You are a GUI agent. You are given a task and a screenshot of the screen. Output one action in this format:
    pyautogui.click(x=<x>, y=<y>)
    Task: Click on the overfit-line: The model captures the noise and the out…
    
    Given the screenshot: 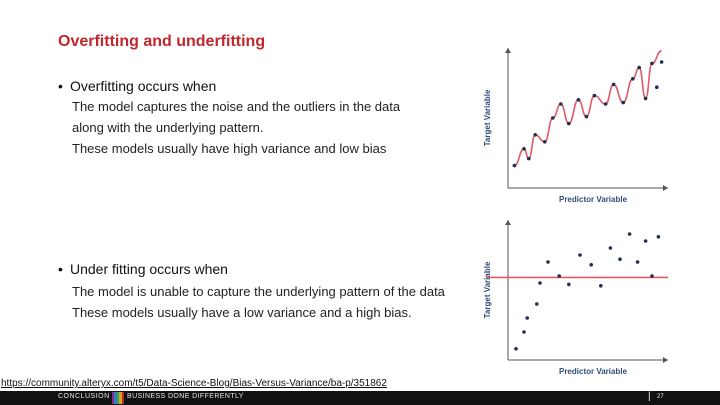 What is the action you would take?
    pyautogui.click(x=236, y=106)
    